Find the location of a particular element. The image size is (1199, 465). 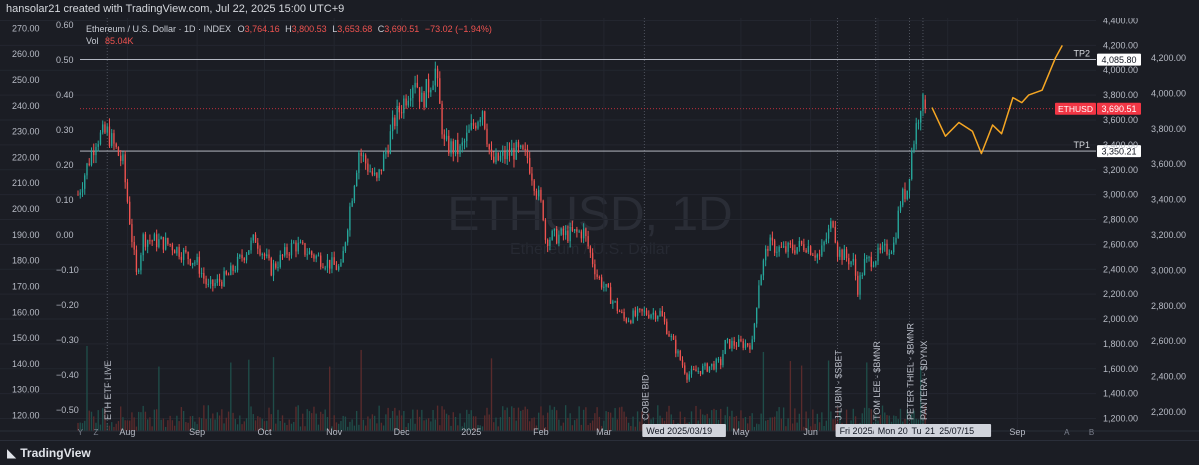

legend-high-label: H is located at coordinates (288, 29).